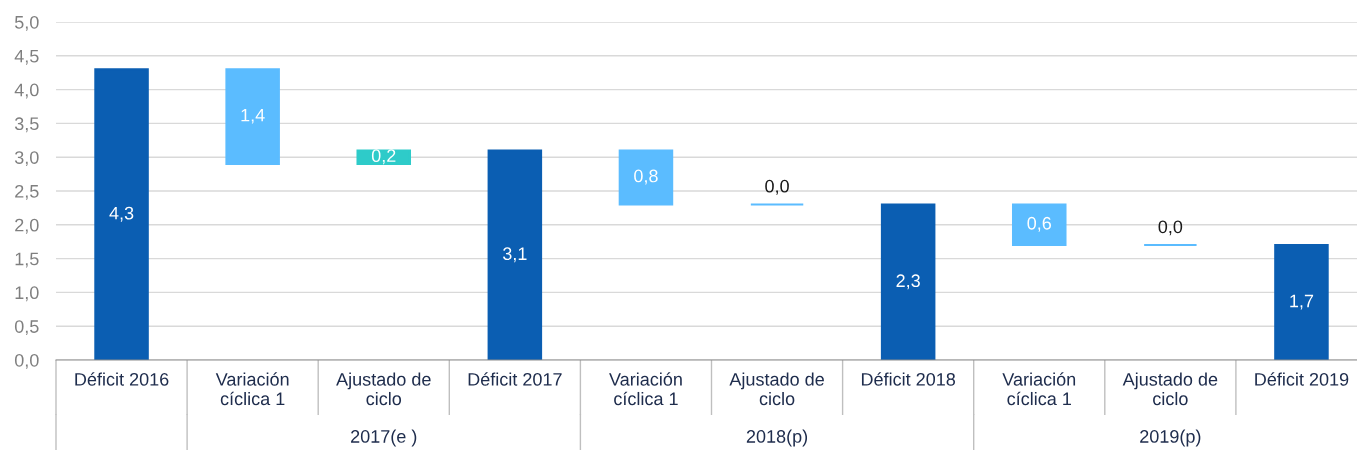 The height and width of the screenshot is (450, 1357). I want to click on y-tick-label: 3,5, so click(26, 125).